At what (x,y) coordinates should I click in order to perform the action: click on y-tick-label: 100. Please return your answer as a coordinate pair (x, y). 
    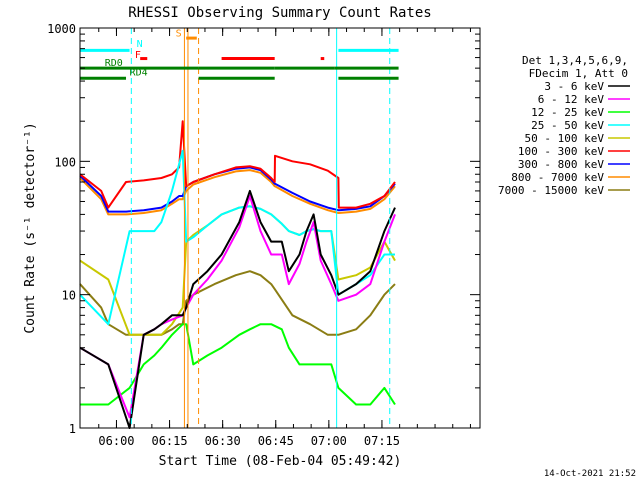
    Looking at the image, I should click on (65, 162).